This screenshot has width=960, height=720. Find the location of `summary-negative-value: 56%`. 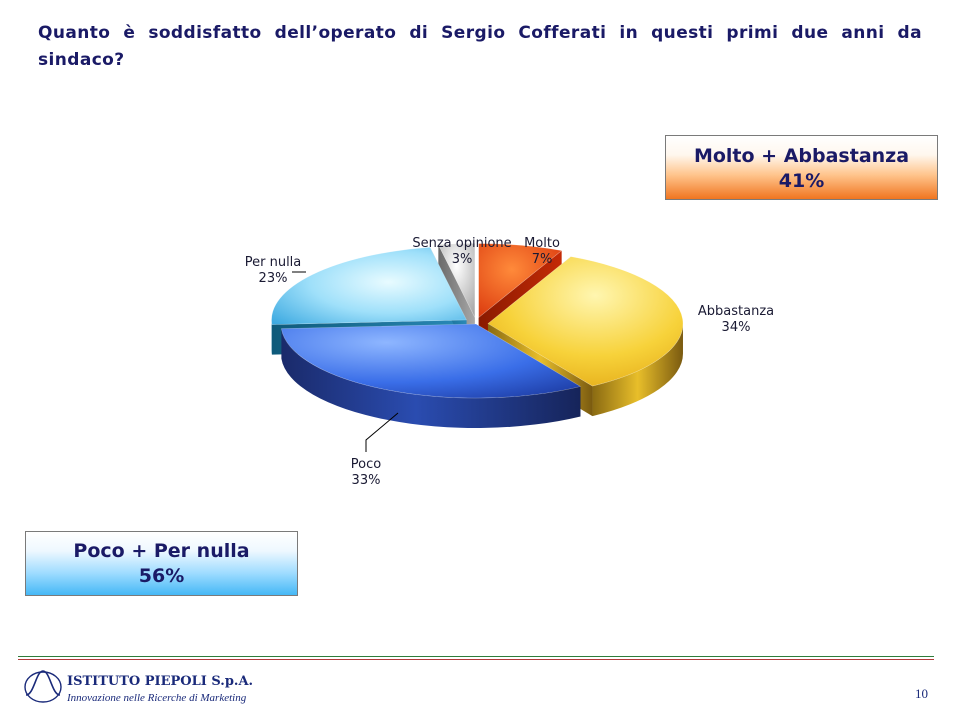

summary-negative-value: 56% is located at coordinates (161, 576).